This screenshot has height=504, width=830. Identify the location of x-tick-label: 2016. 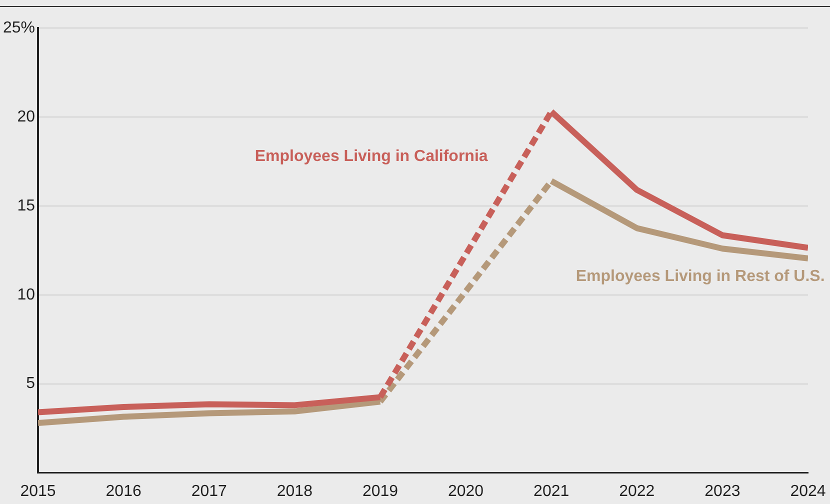
(124, 491).